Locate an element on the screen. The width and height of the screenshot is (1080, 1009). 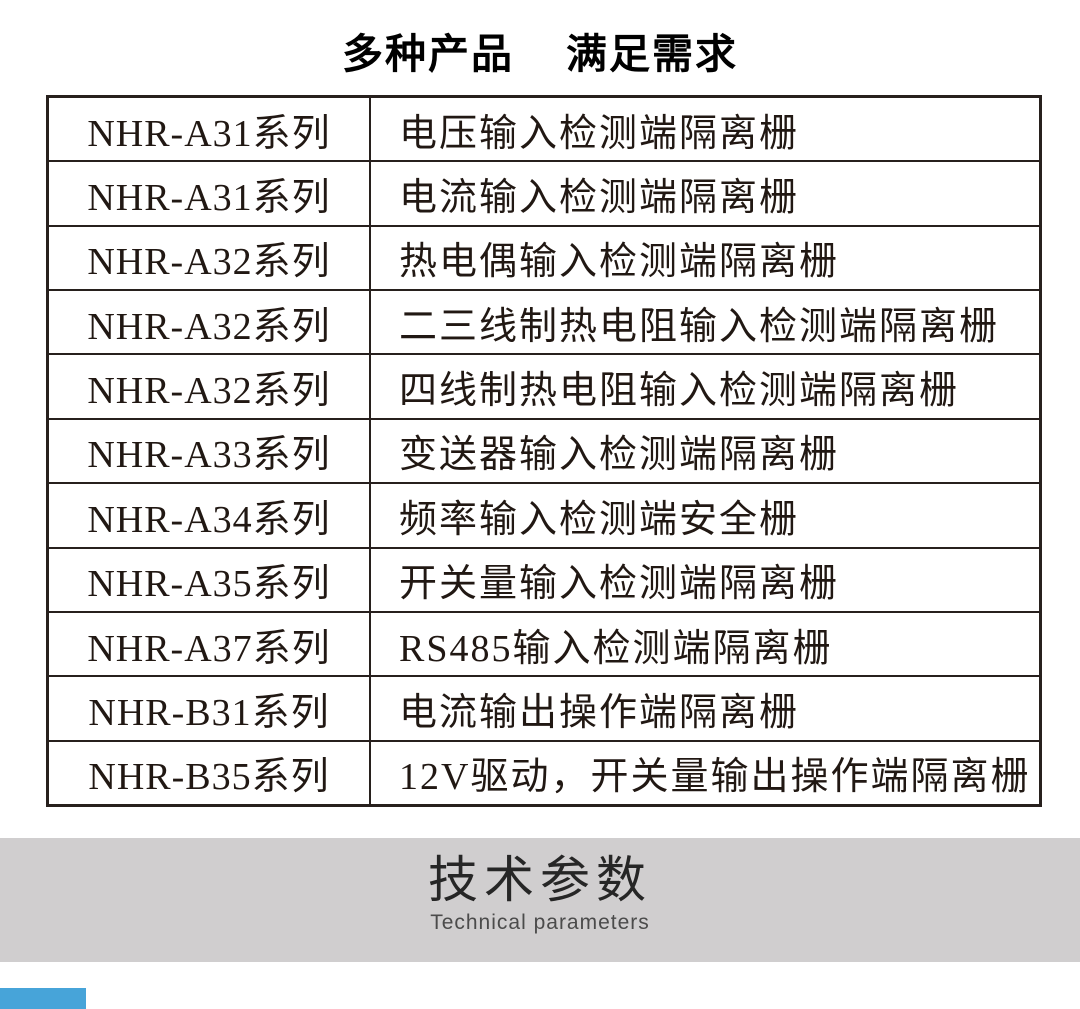
table-row: NHR-A31系列 电流输入检测端隔离栅 is located at coordinates (544, 192).